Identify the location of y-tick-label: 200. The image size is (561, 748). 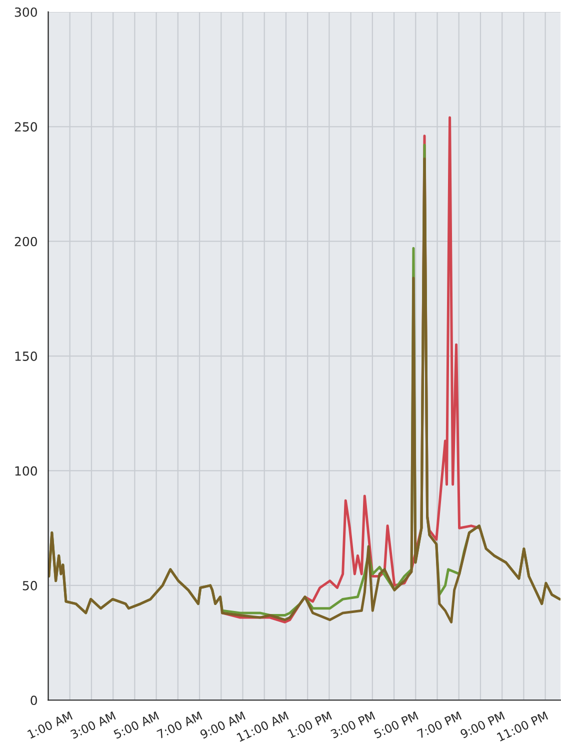
(25, 241).